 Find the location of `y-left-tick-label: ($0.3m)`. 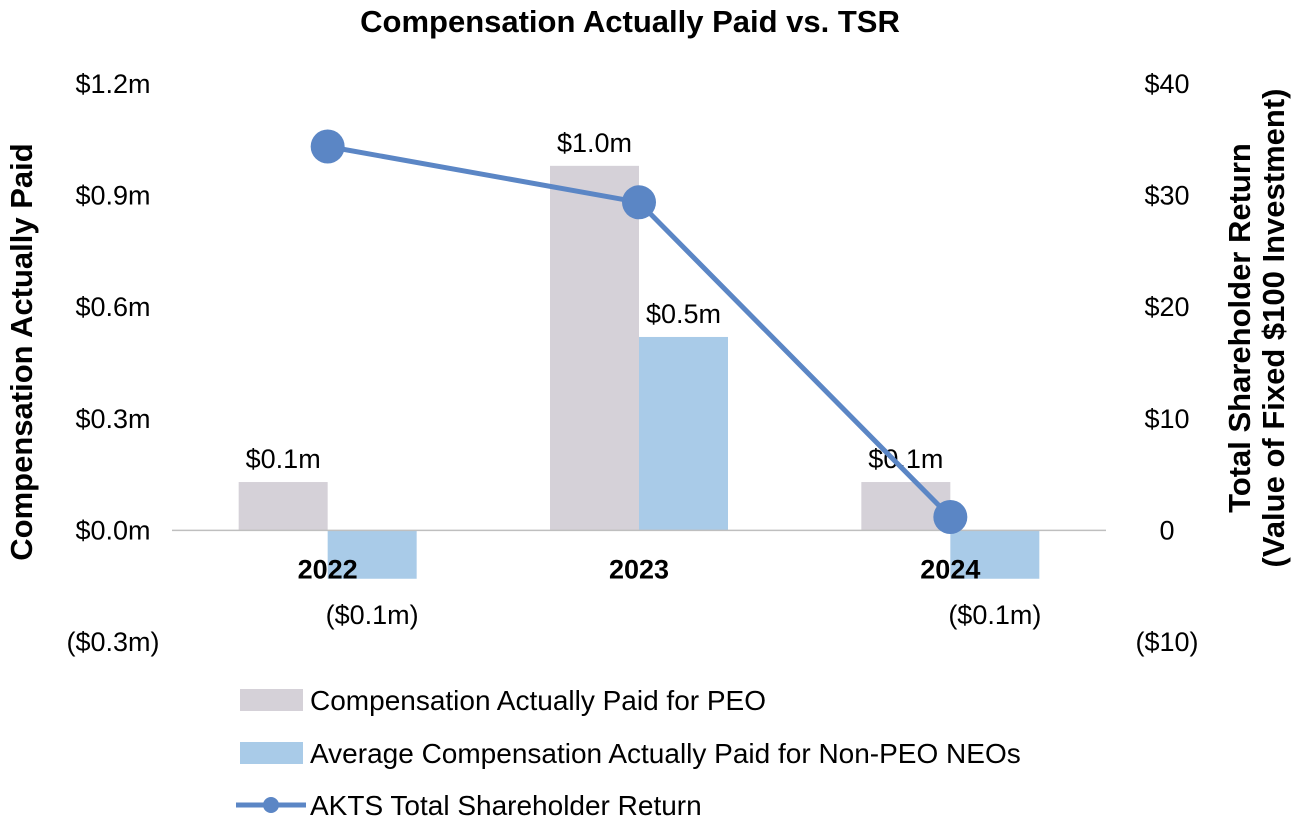

y-left-tick-label: ($0.3m) is located at coordinates (112, 642).